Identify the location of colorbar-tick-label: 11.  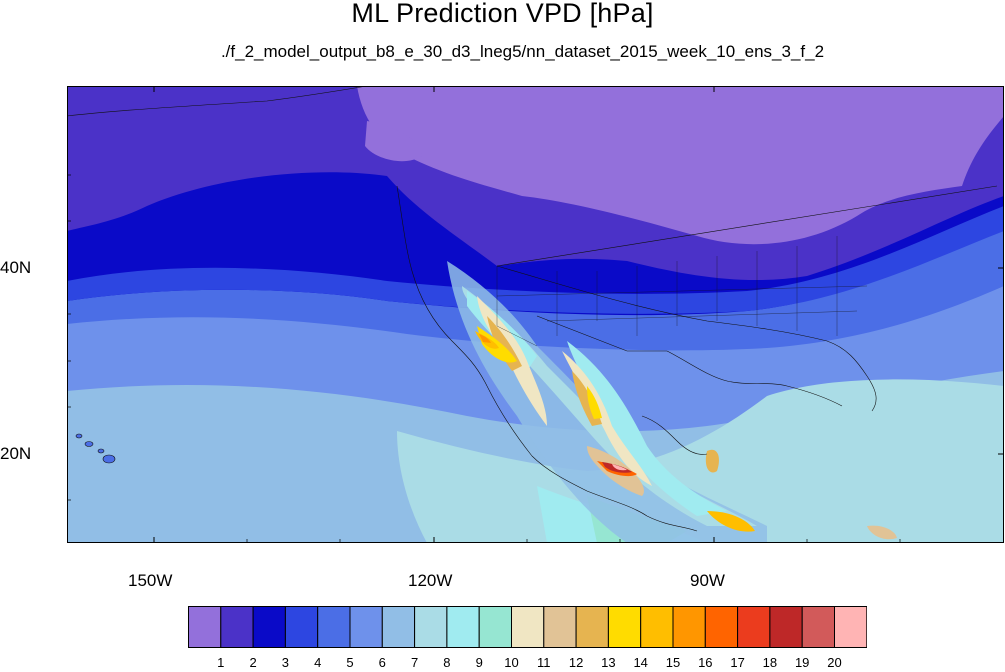
(544, 662).